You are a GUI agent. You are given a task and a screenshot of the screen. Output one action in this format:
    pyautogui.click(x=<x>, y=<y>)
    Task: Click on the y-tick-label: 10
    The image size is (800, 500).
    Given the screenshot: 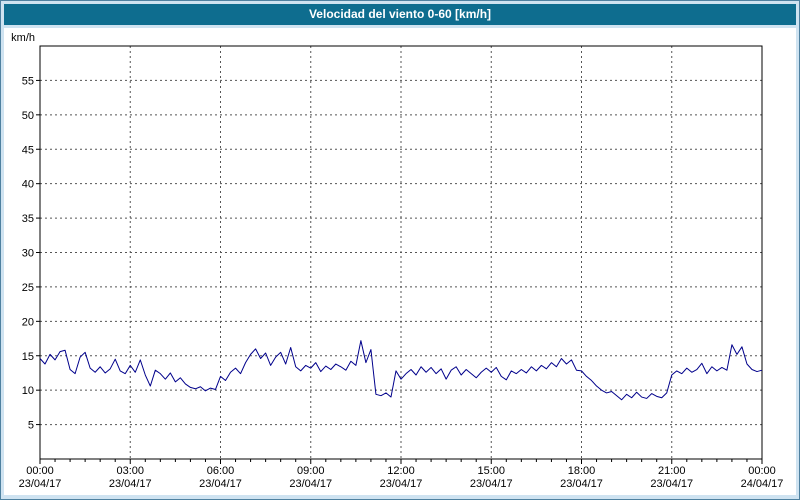 What is the action you would take?
    pyautogui.click(x=28, y=391)
    